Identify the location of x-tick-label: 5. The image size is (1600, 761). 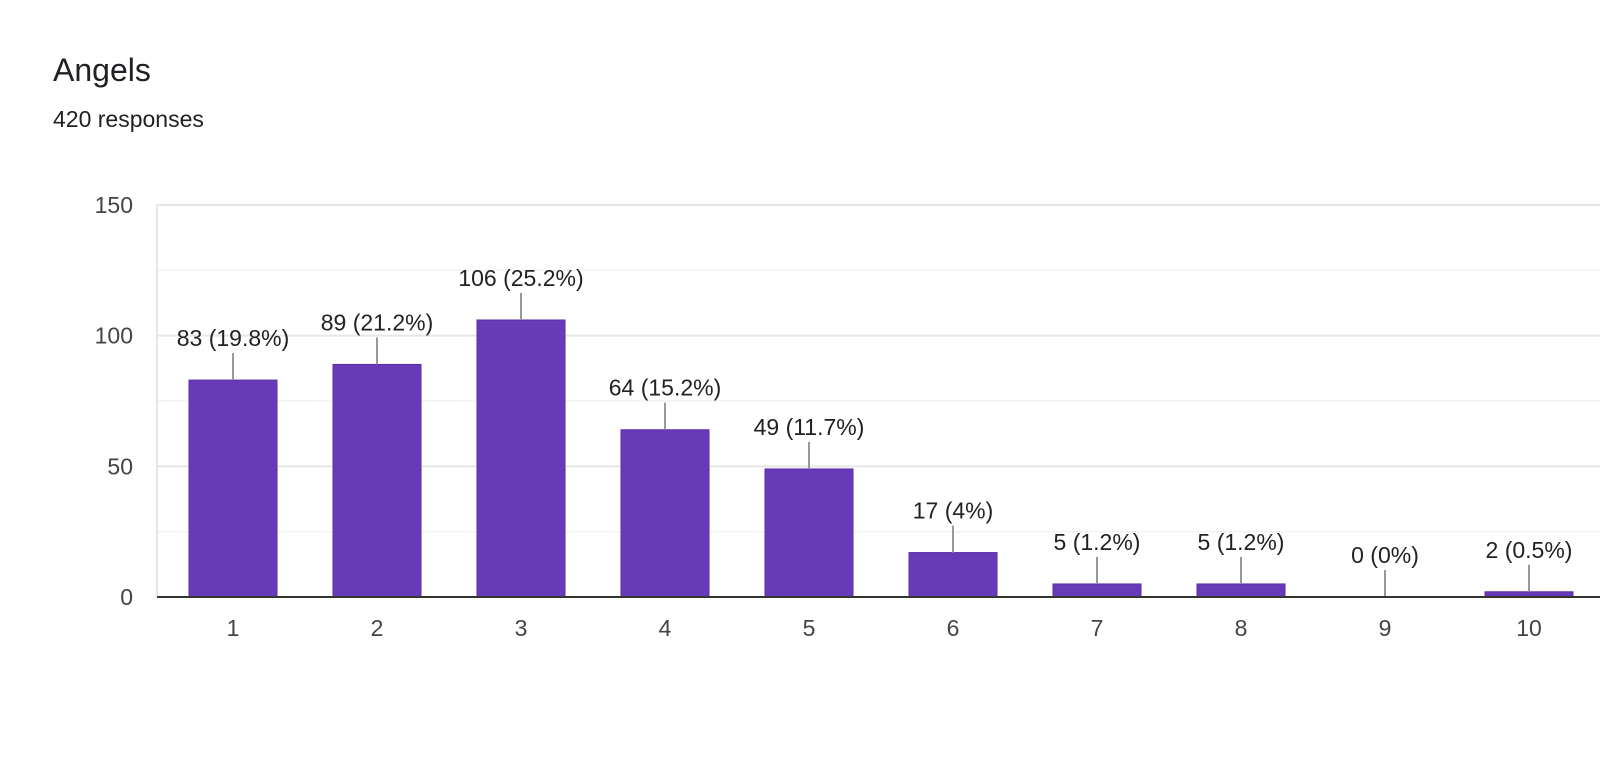
(809, 628).